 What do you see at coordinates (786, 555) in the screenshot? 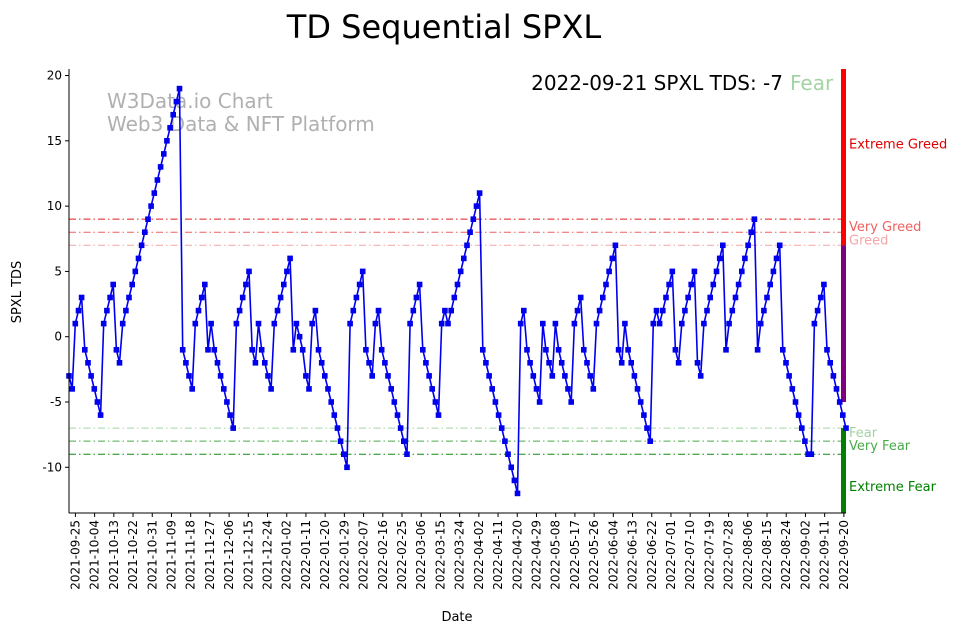
I see `x-tick-label: 2022-08-24` at bounding box center [786, 555].